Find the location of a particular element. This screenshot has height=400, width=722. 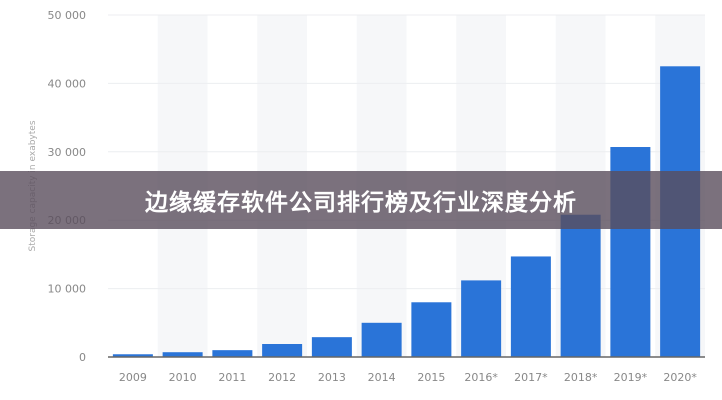

x-tick-label: 2019* is located at coordinates (631, 377).